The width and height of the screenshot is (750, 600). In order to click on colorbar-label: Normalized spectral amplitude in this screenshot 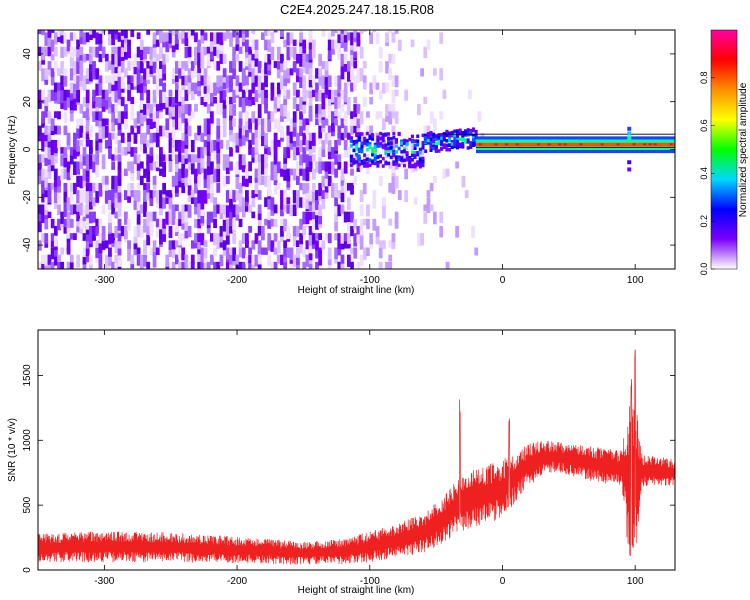, I will do `click(743, 149)`.